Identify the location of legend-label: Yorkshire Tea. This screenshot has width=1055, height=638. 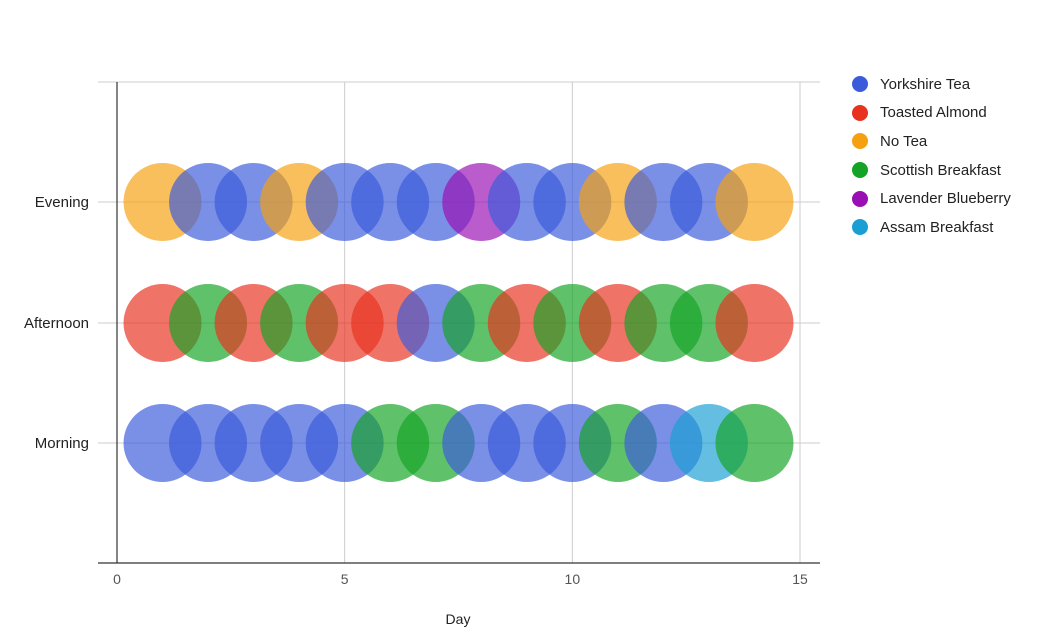
(925, 84).